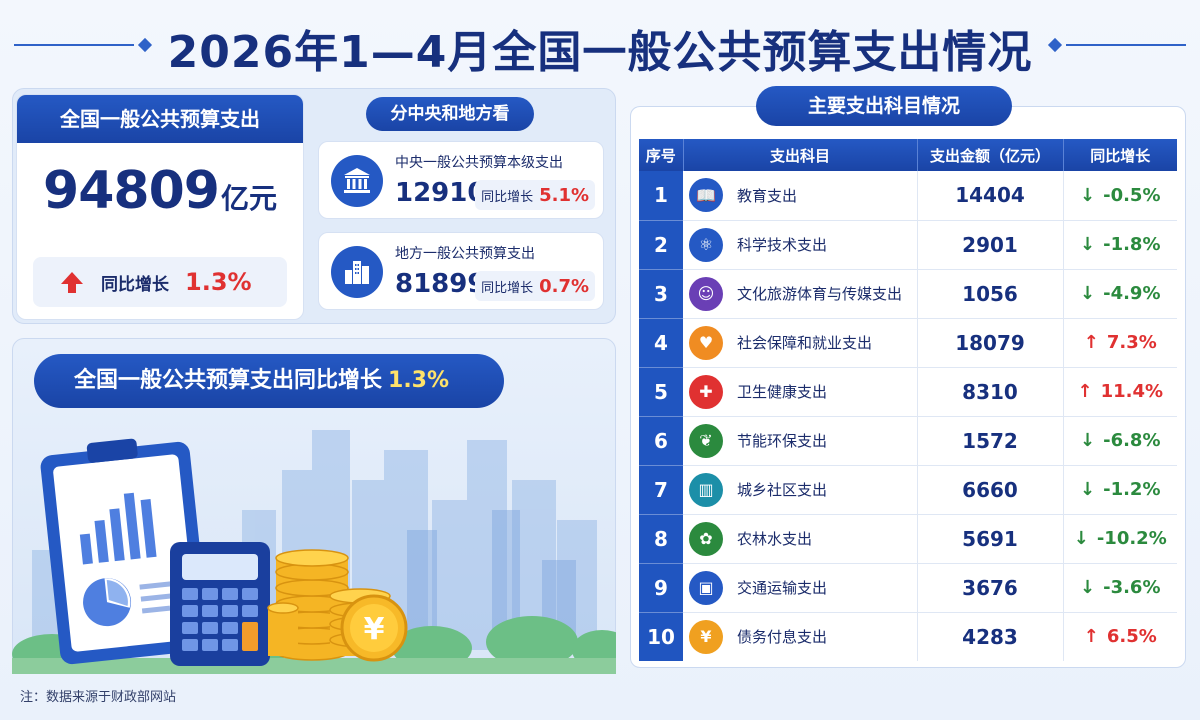 This screenshot has width=1200, height=720. Describe the element at coordinates (1132, 489) in the screenshot. I see `row-yoy-value: -1.2%` at that location.